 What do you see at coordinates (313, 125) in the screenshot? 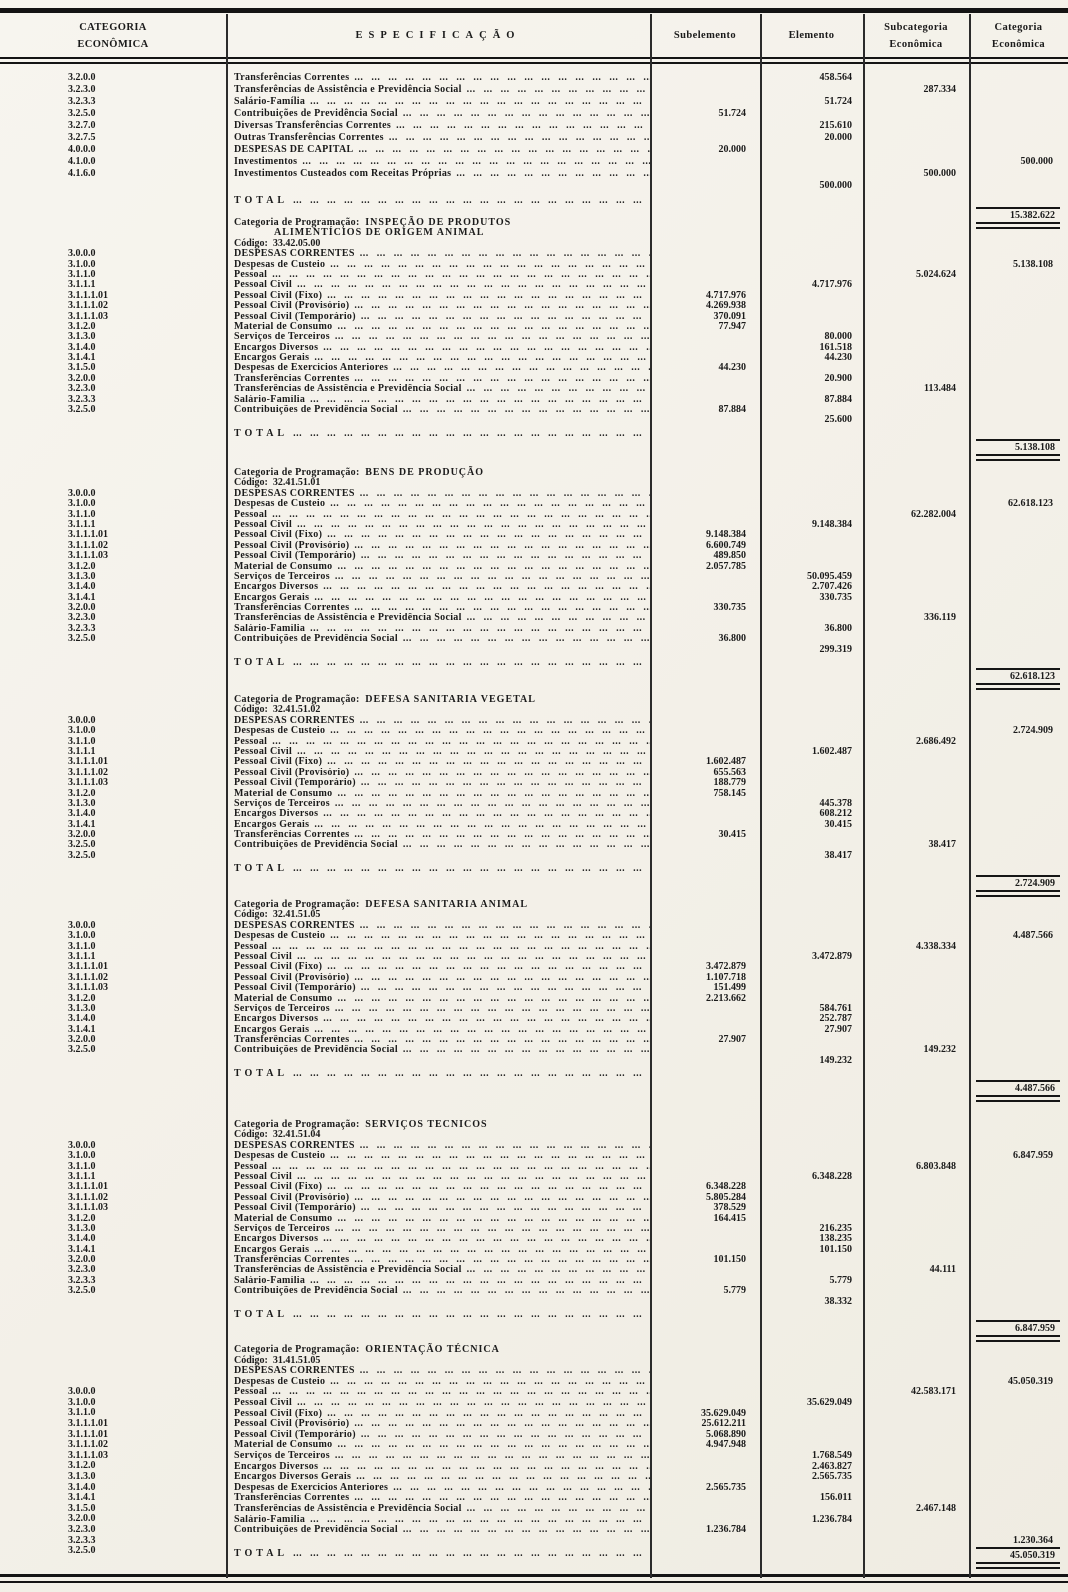
I see `spec-label: Diversas Transferências Correntes` at bounding box center [313, 125].